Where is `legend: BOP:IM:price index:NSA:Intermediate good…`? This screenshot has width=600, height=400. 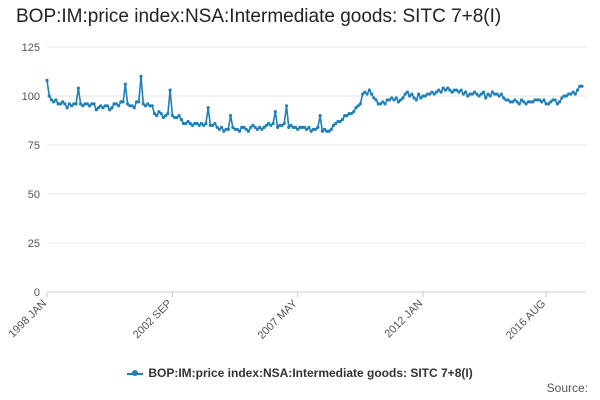 legend: BOP:IM:price index:NSA:Intermediate good… is located at coordinates (300, 373).